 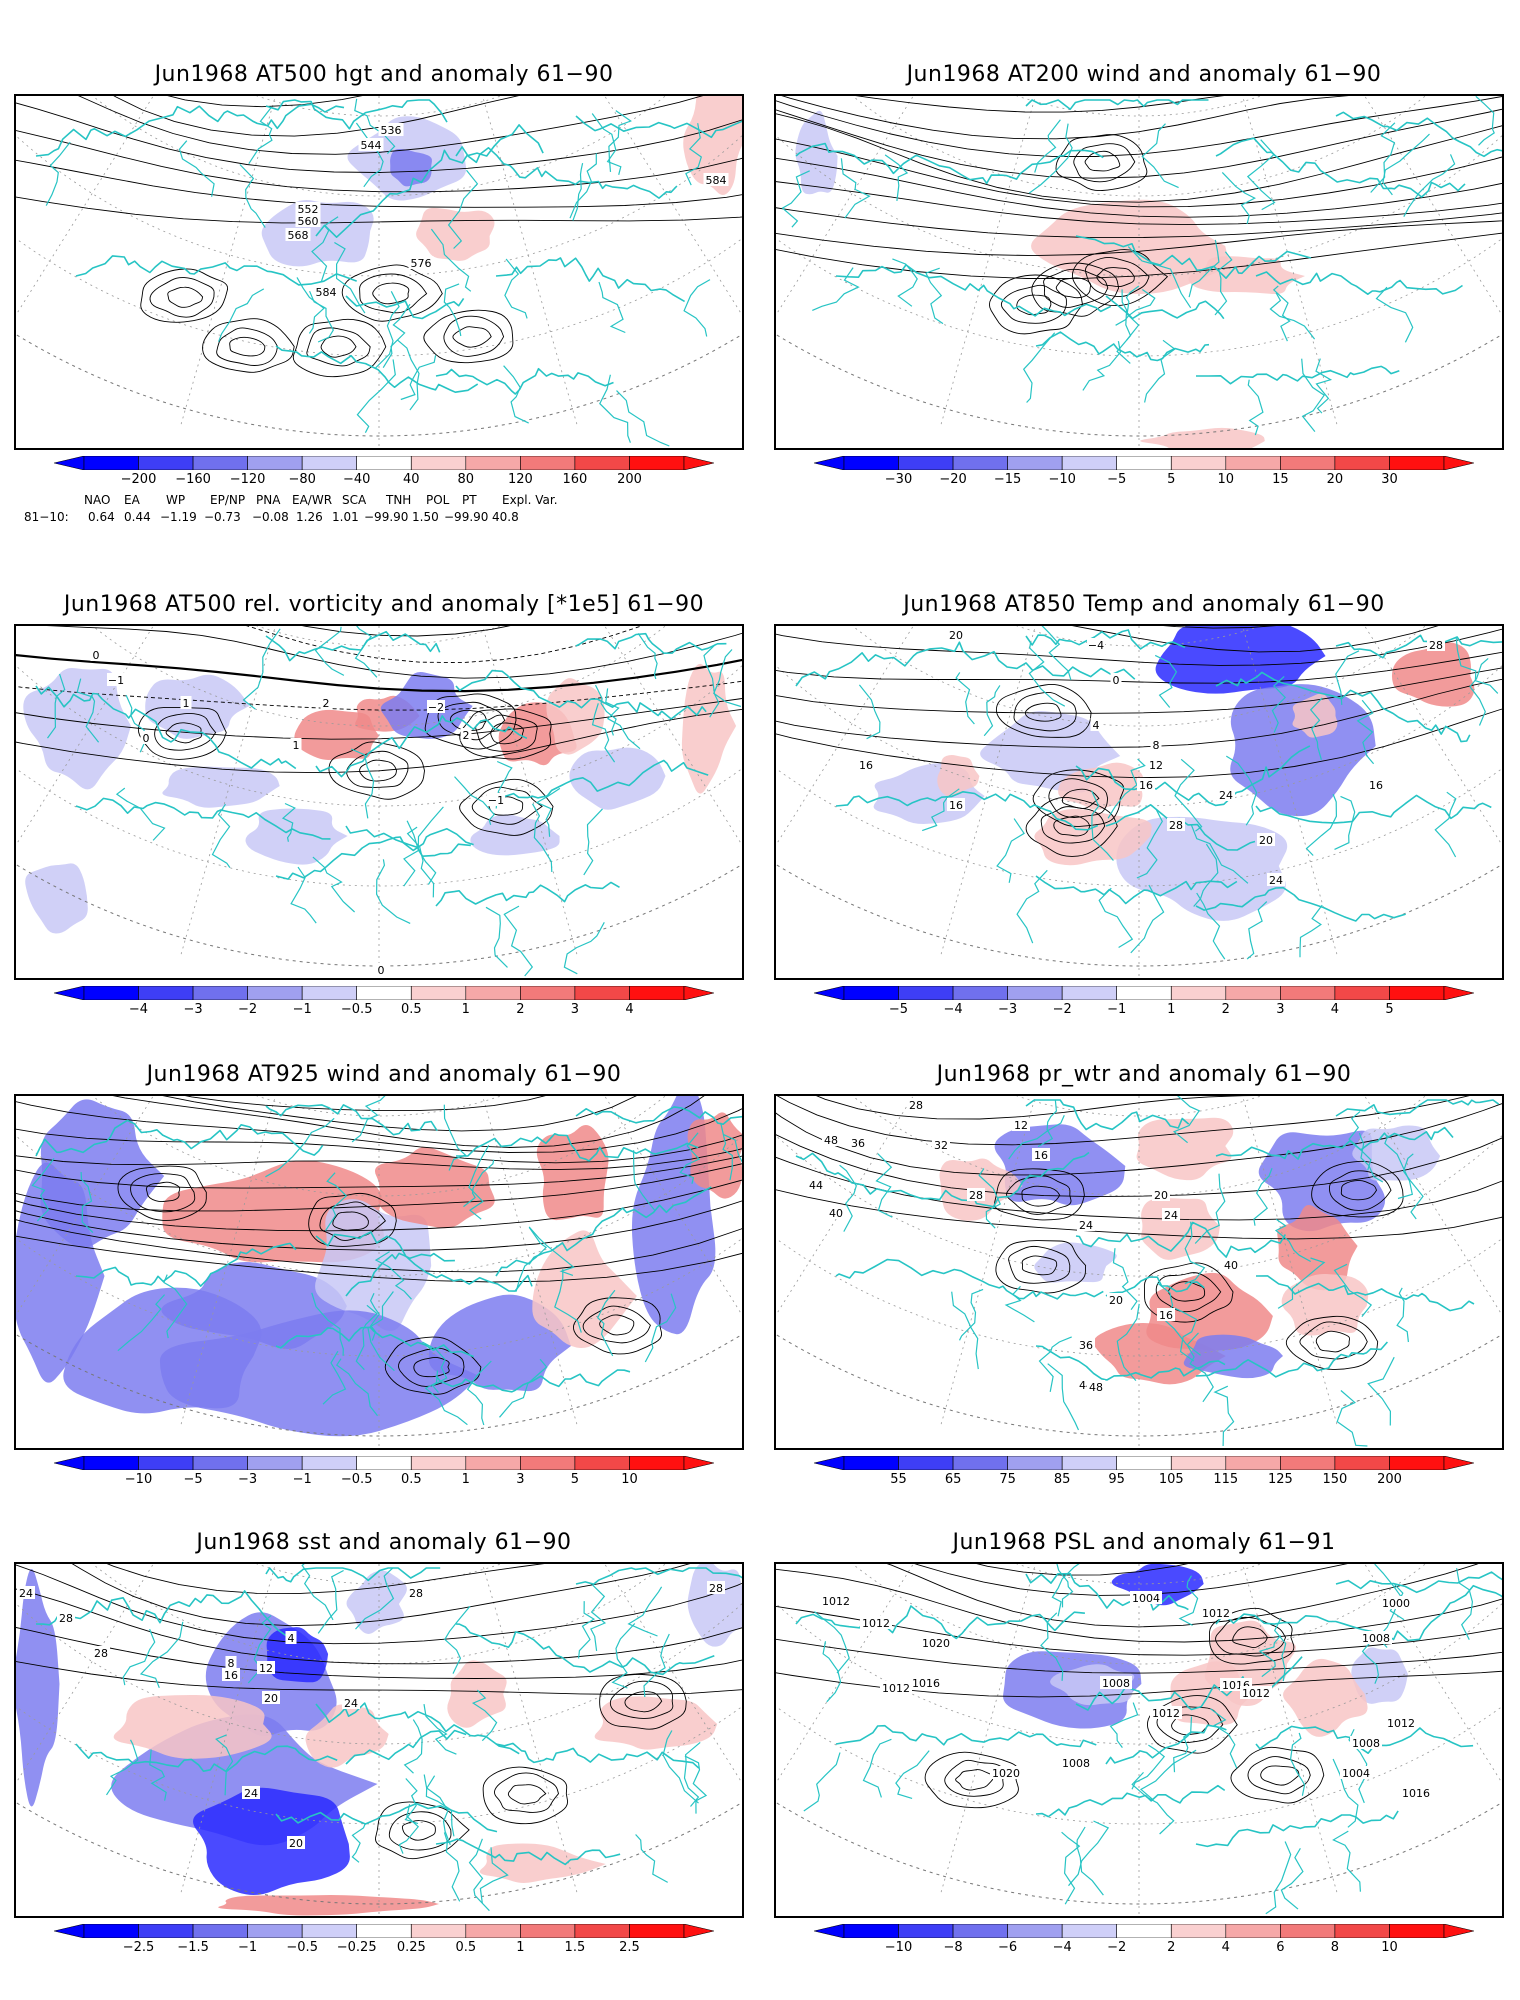 I want to click on contour-label: 0, so click(x=1116, y=680).